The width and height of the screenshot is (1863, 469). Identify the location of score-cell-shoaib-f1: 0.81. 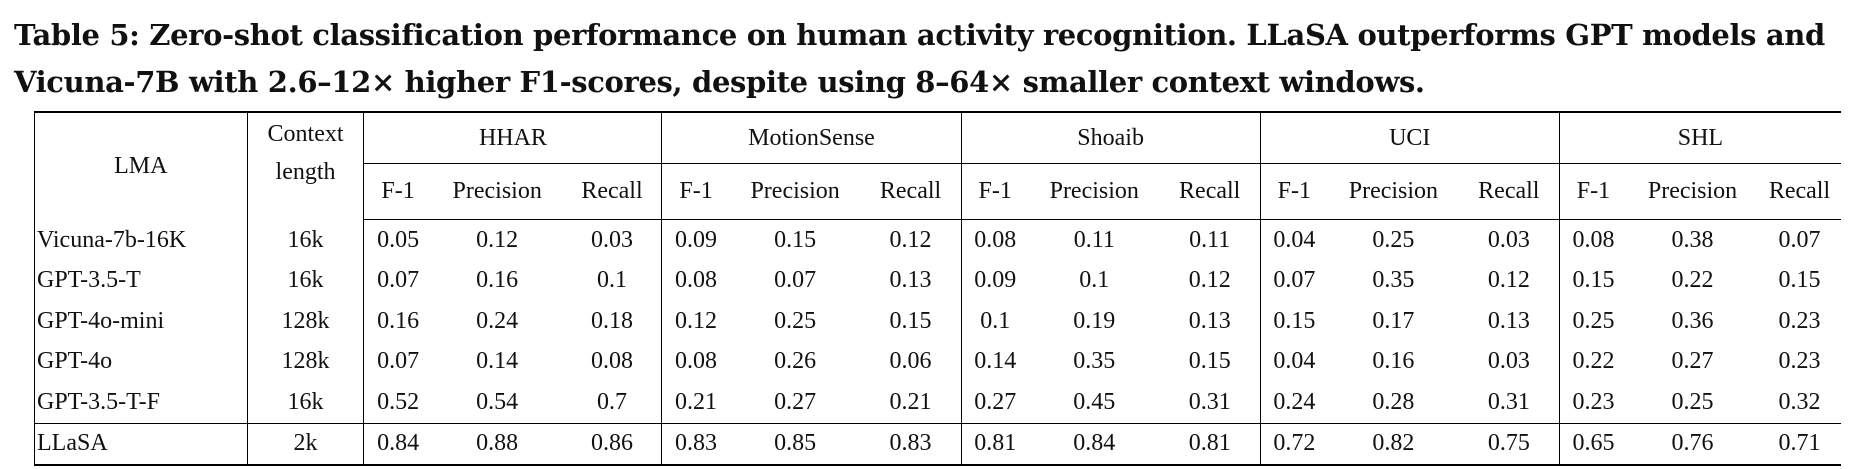
(995, 444).